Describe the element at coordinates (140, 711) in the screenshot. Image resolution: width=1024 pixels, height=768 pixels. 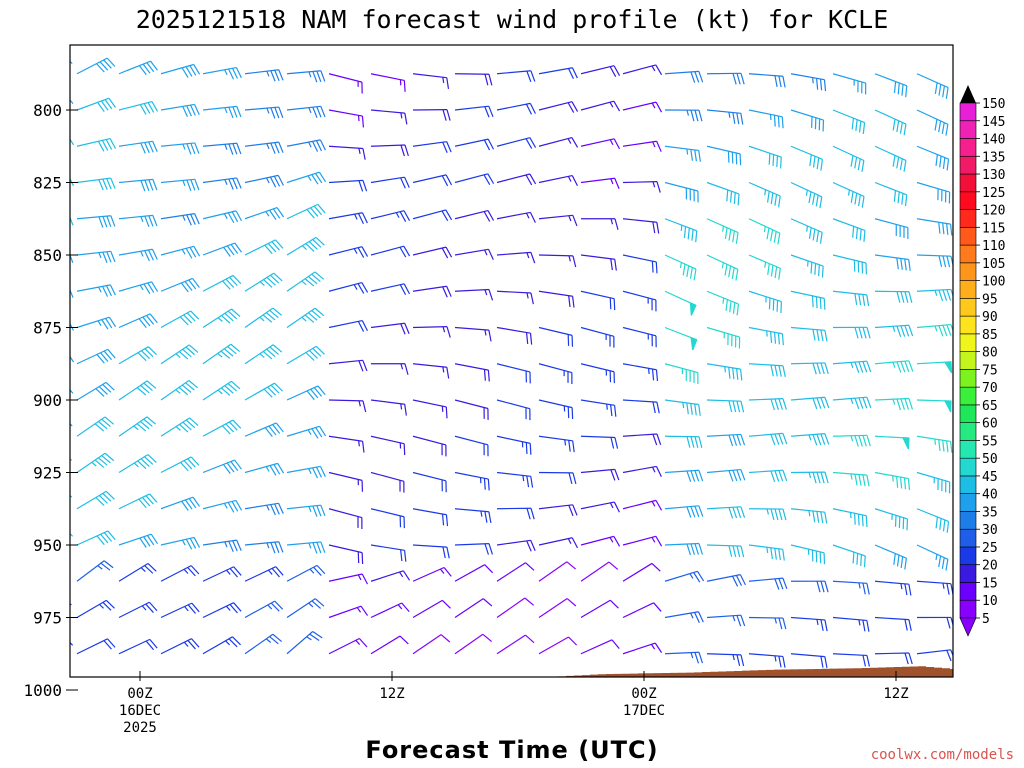
I see `x-tick-label: 16DEC` at that location.